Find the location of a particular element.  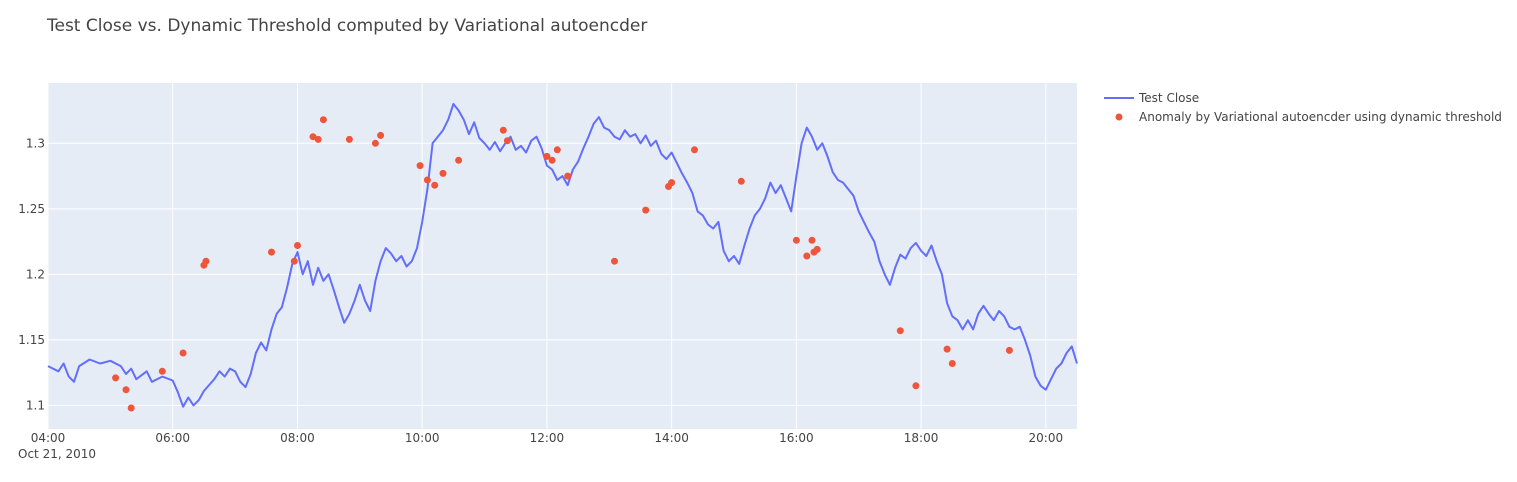

x-tick-label: 06:00 is located at coordinates (172, 438).